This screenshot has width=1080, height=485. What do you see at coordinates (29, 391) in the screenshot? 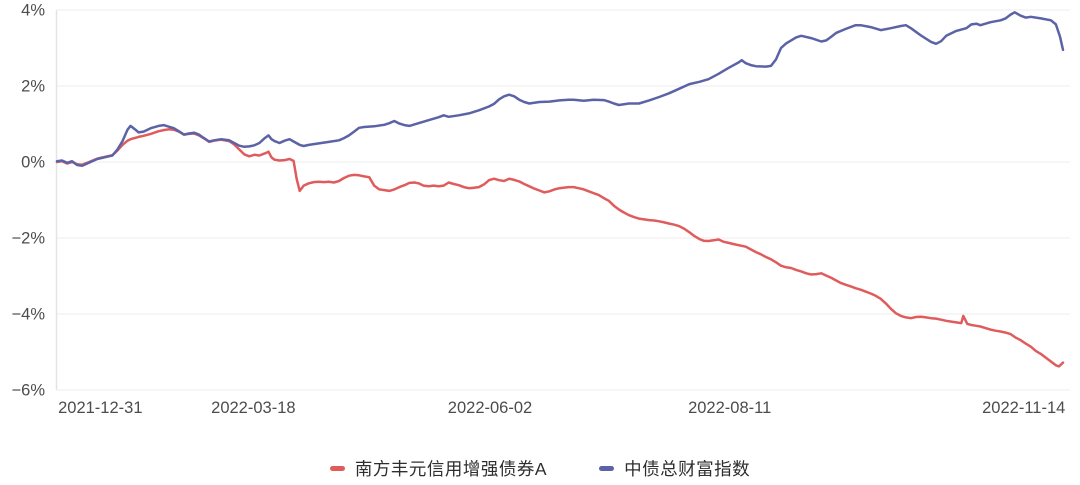
I see `y-tick-label: −6%` at bounding box center [29, 391].